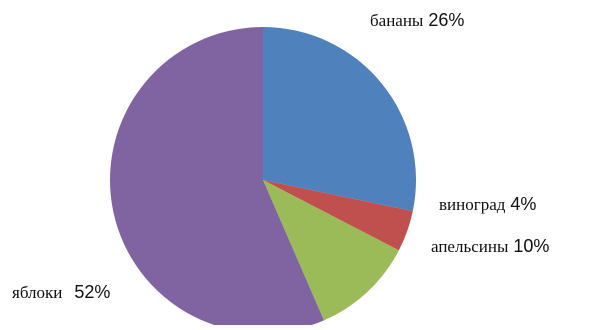 This screenshot has width=593, height=330. What do you see at coordinates (470, 246) in the screenshot?
I see `slice-name-oranges: апельсины` at bounding box center [470, 246].